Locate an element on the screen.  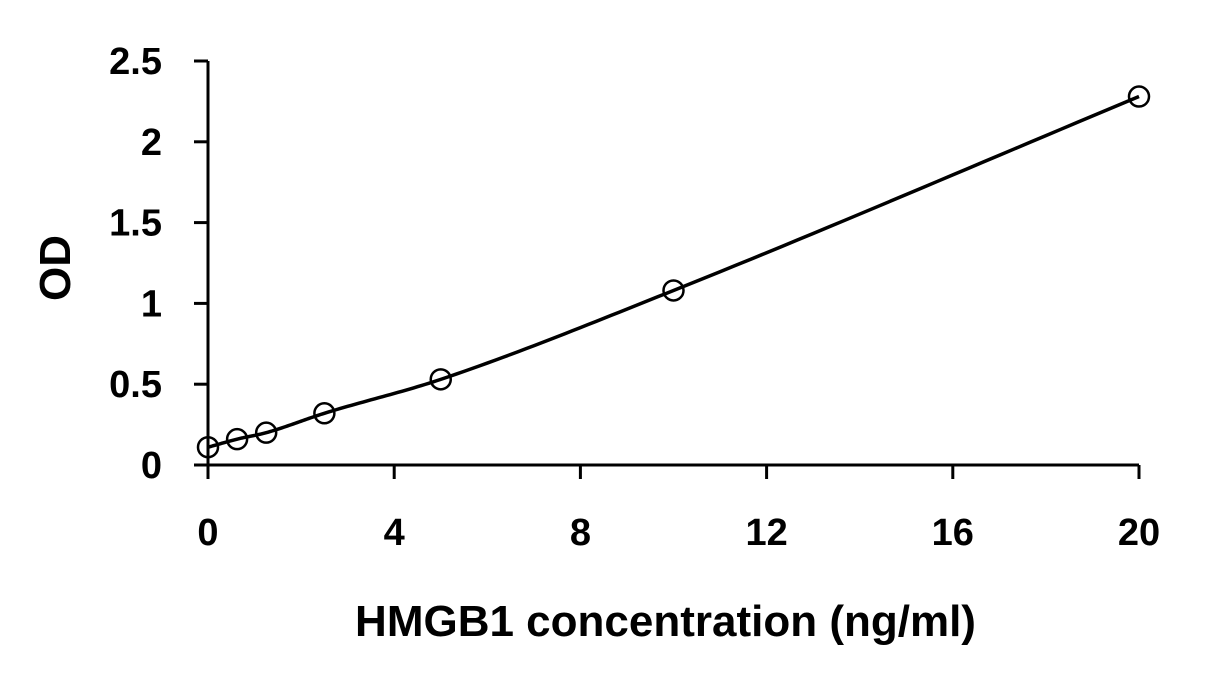
x-ticks: 0 4 8 12 16 20 is located at coordinates (678, 509).